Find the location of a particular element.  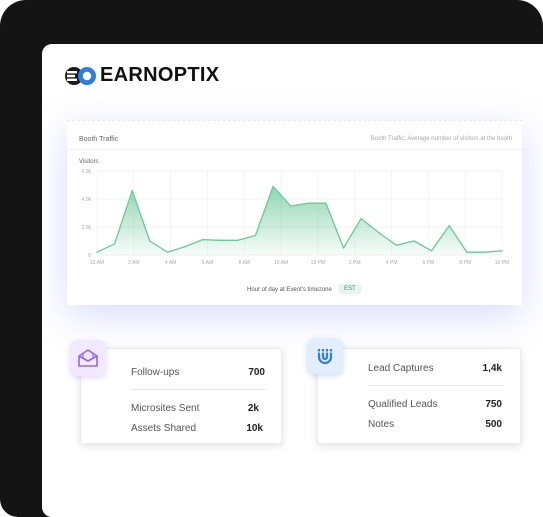

y-tick-label: 0 is located at coordinates (89, 256).